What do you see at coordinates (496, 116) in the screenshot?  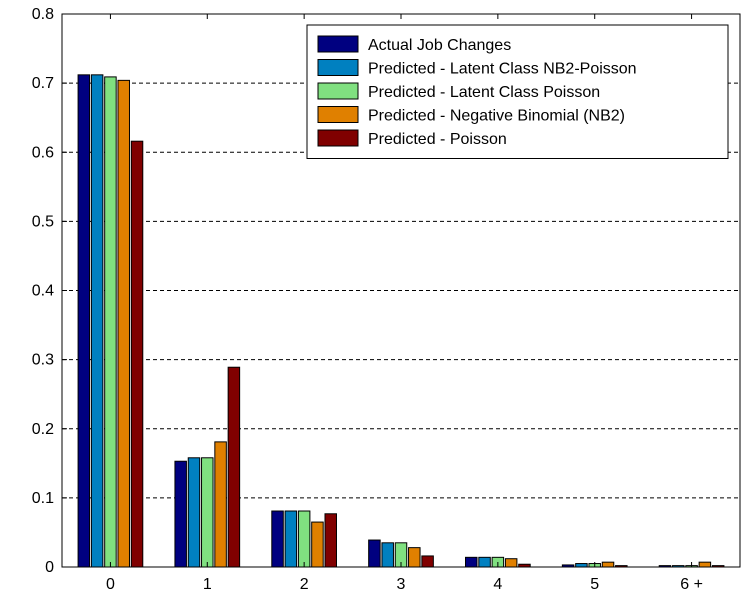 I see `legend-label: Predicted - Negative Binomial (NB2)` at bounding box center [496, 116].